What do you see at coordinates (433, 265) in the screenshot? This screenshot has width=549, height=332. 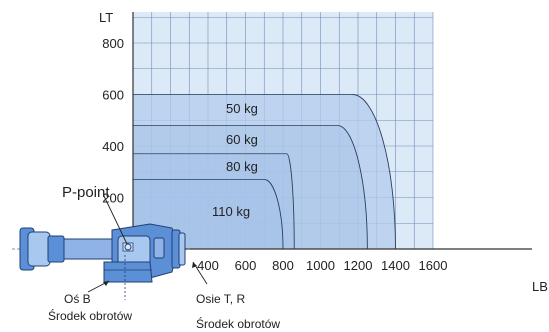 I see `x-tick-label: 1600` at bounding box center [433, 265].